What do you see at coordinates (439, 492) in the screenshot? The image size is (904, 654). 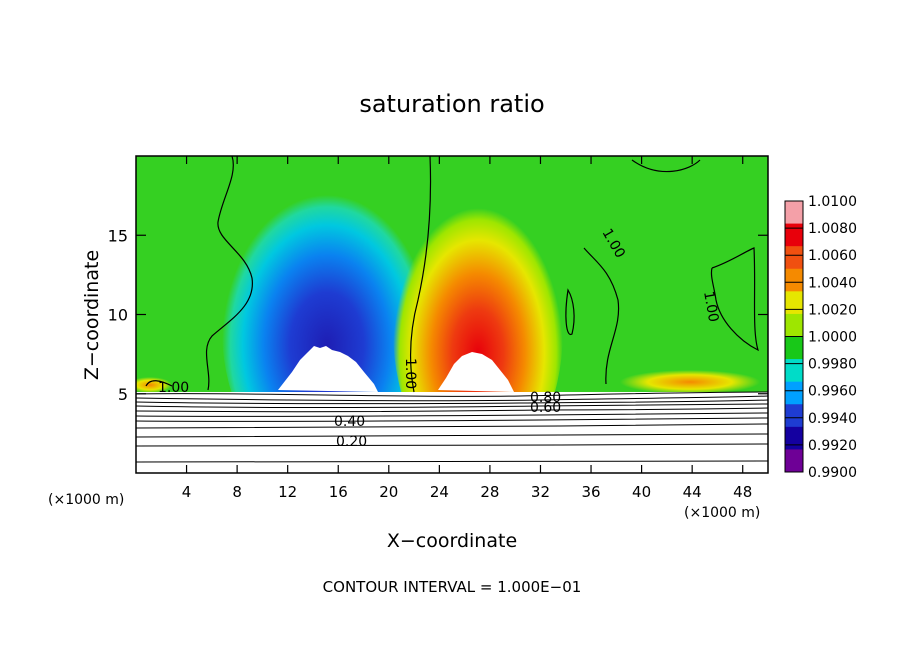 I see `x-tick-label: 24` at bounding box center [439, 492].